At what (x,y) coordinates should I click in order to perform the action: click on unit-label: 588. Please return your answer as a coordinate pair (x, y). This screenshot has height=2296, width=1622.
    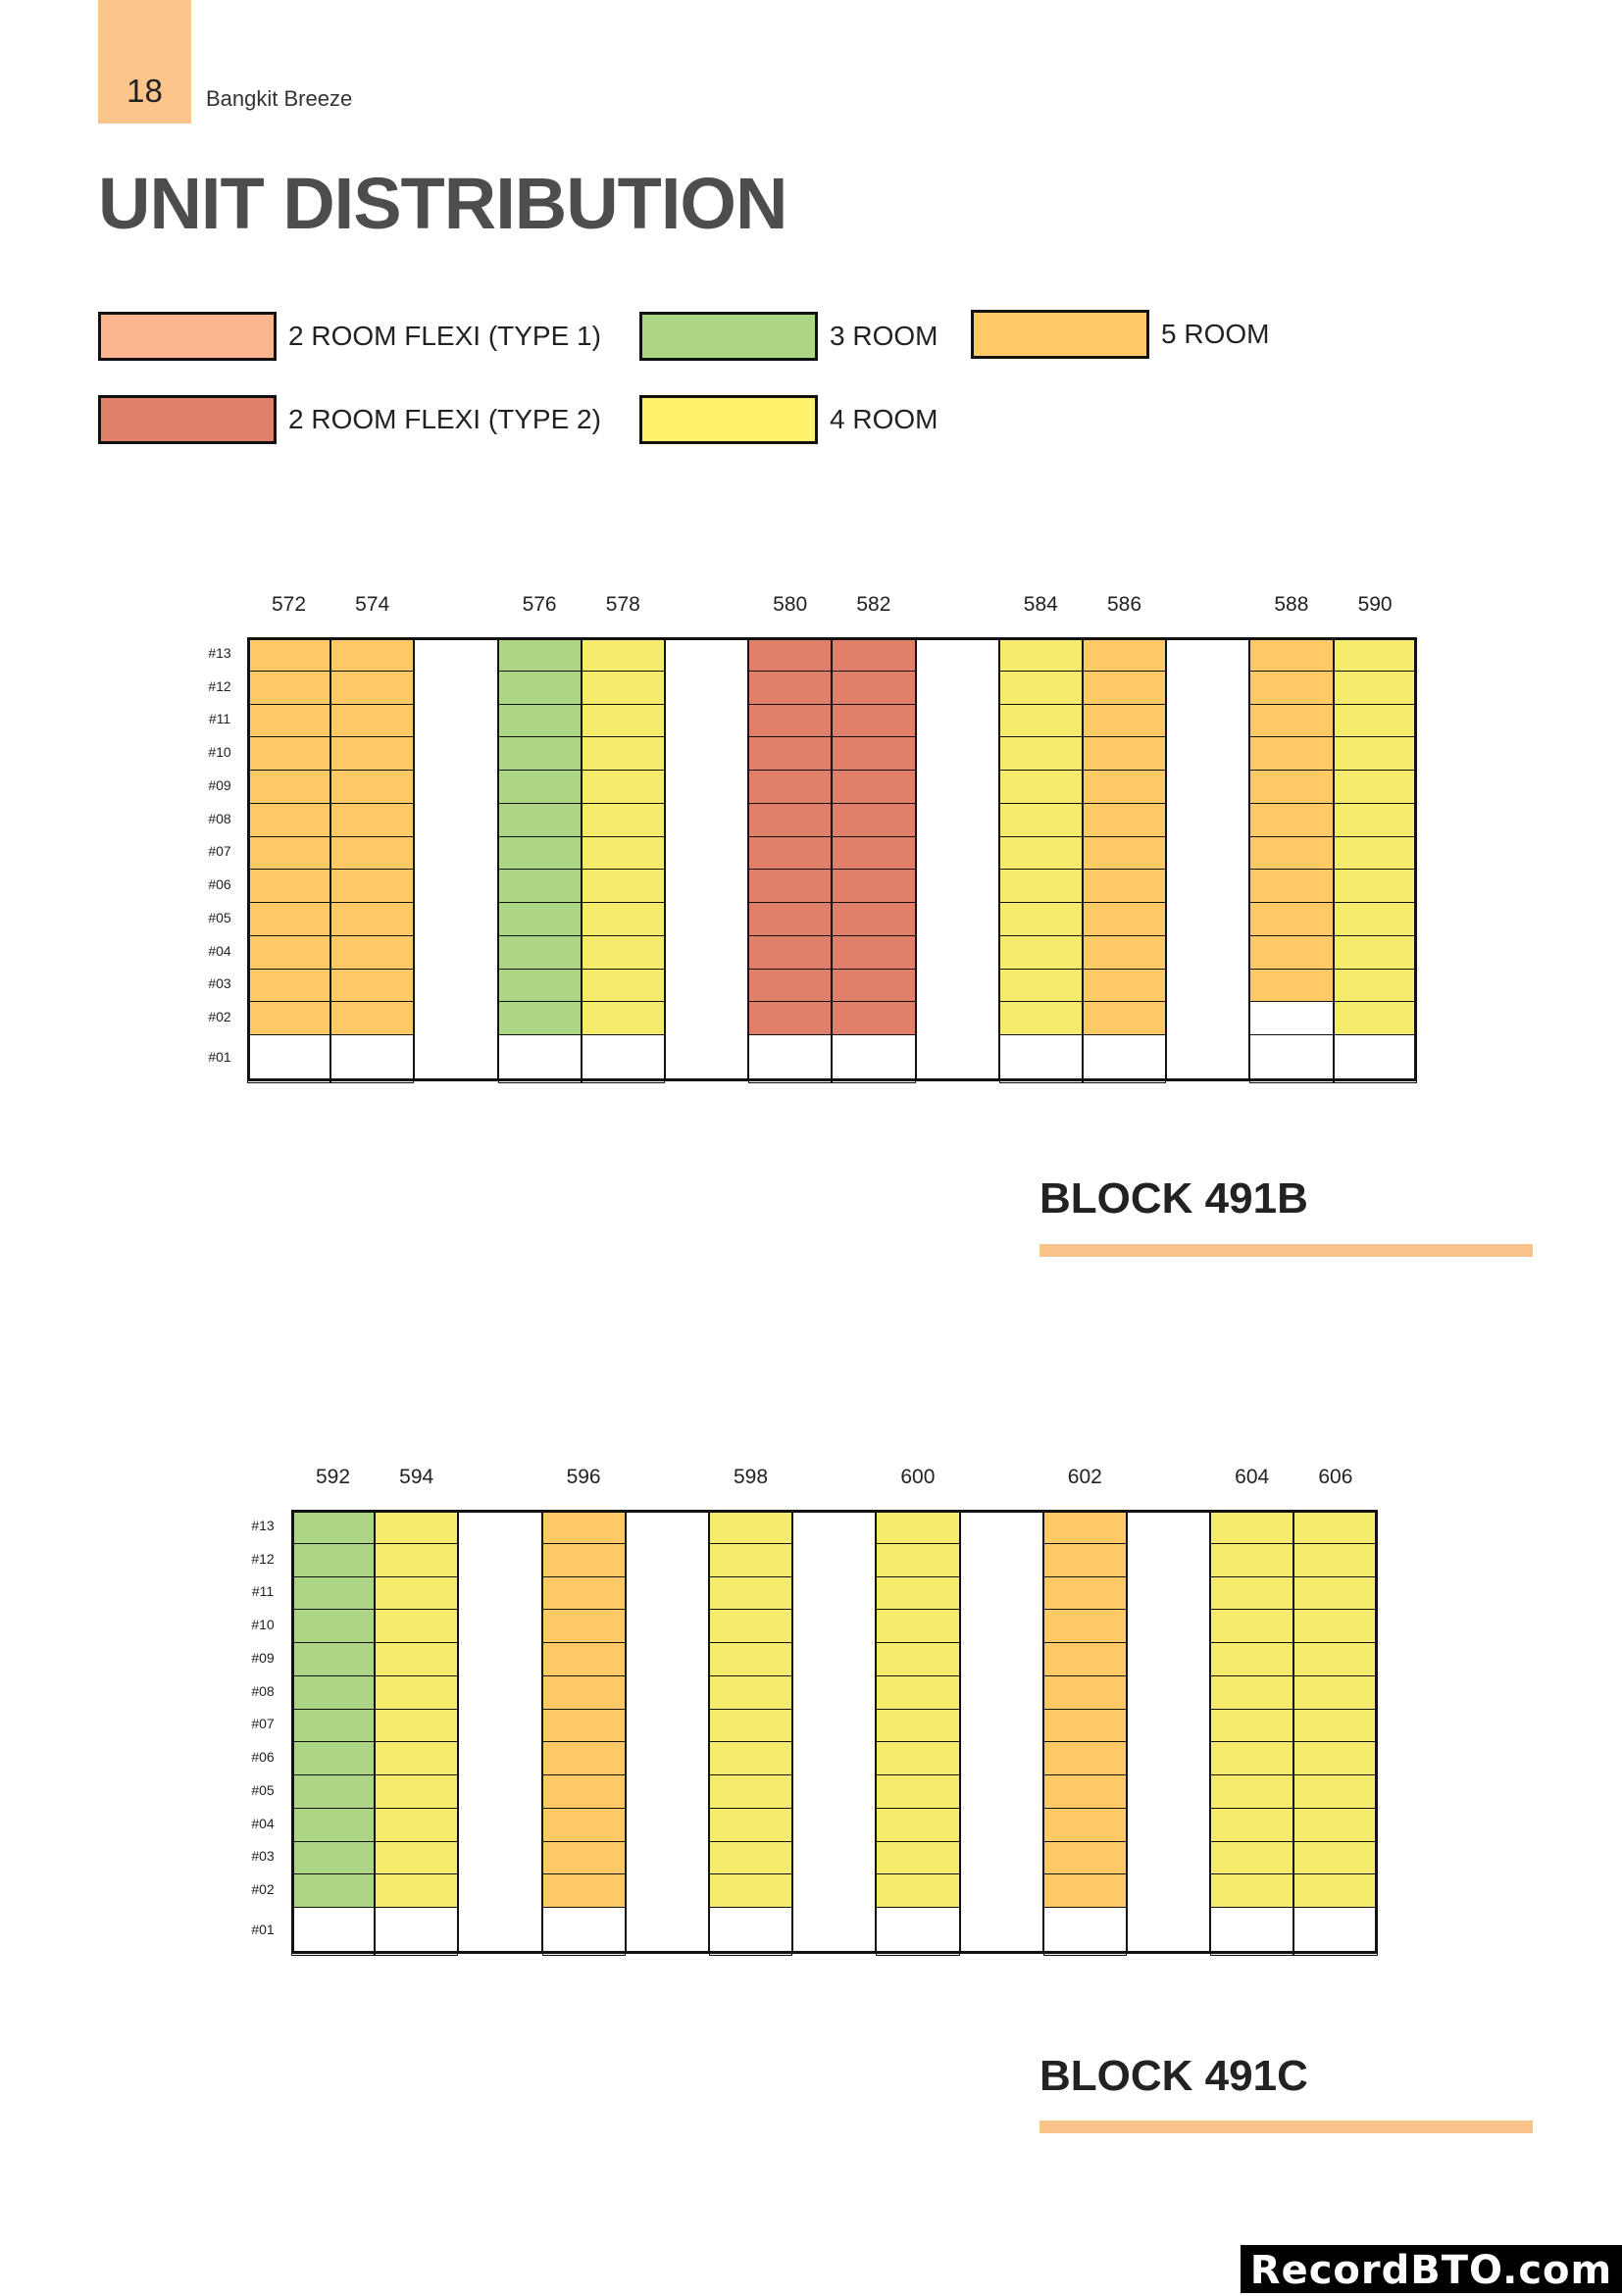
    Looking at the image, I should click on (1291, 604).